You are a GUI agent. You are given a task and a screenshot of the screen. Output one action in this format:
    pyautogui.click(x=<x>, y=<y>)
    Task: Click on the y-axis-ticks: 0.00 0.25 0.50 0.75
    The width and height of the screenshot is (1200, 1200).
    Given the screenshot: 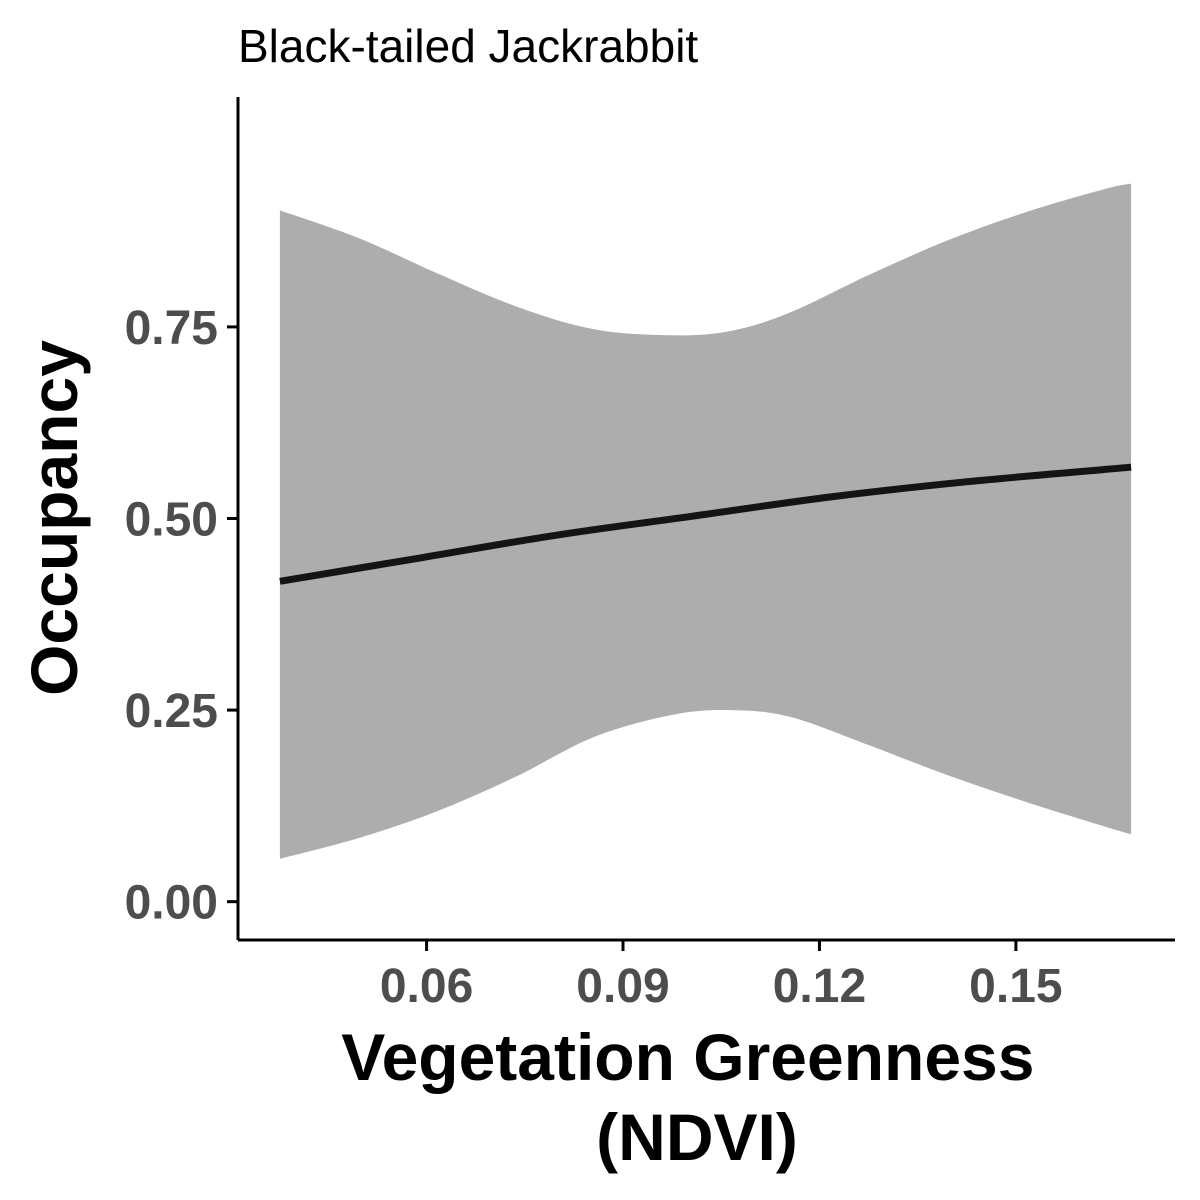 What is the action you would take?
    pyautogui.click(x=181, y=616)
    